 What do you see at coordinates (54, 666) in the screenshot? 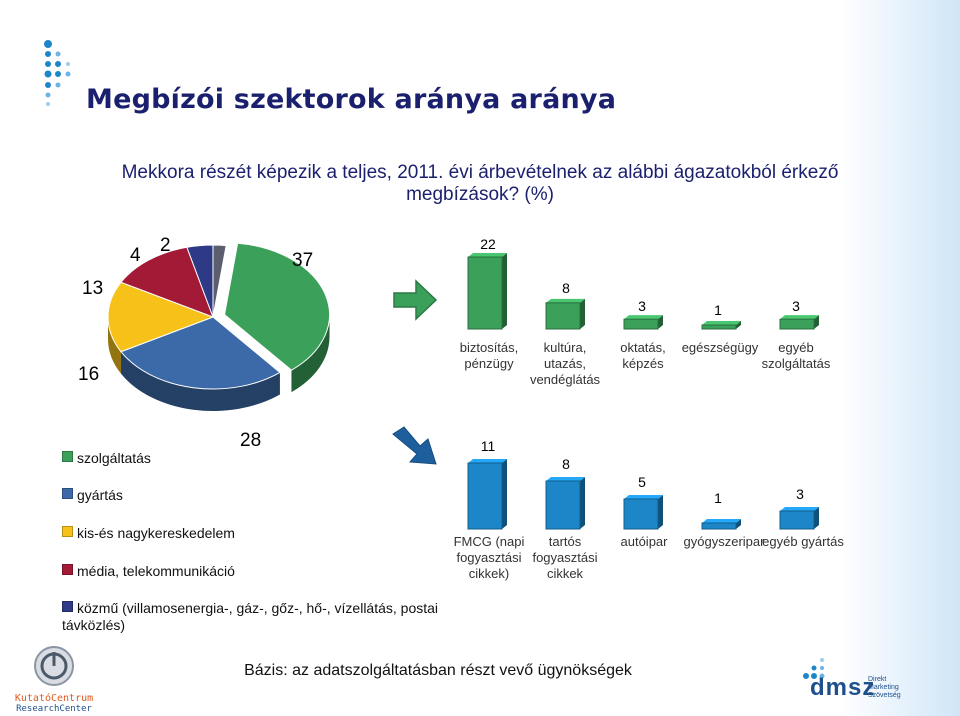
I see `power-icon` at bounding box center [54, 666].